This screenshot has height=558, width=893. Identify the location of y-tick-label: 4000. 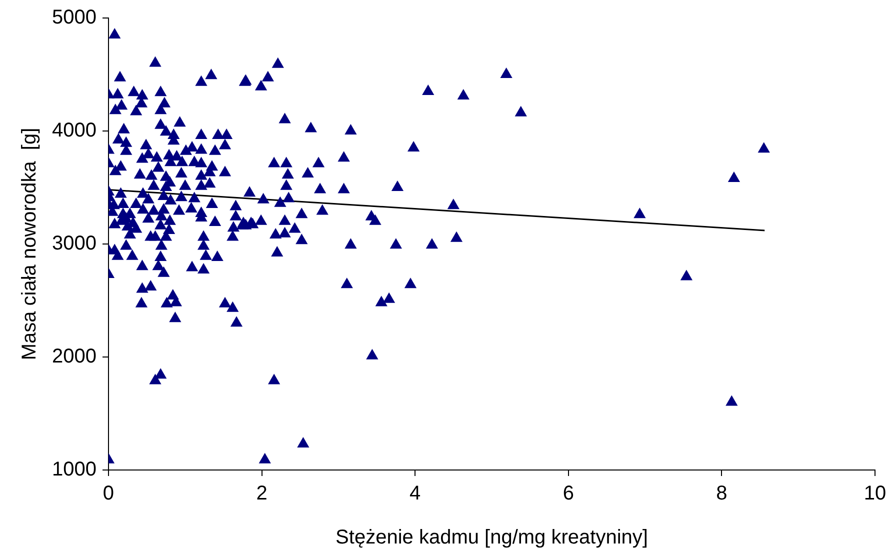
(74, 131).